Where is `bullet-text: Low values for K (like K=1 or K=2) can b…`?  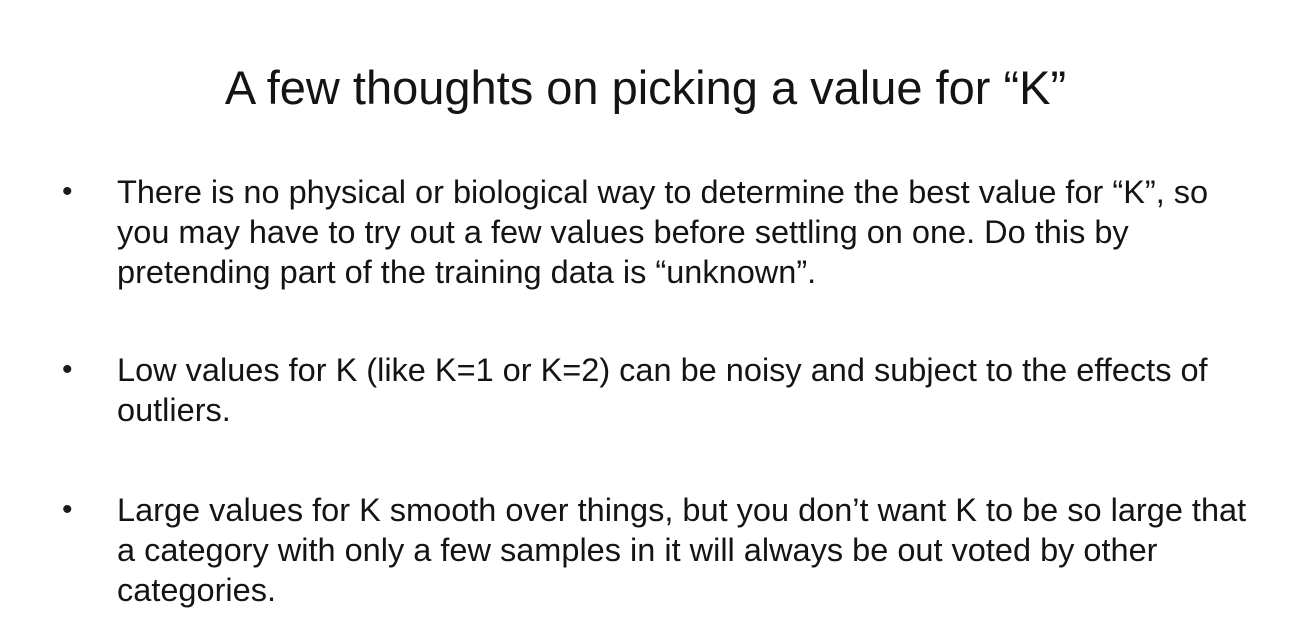
bullet-text: Low values for K (like K=1 or K=2) can b… is located at coordinates (662, 390).